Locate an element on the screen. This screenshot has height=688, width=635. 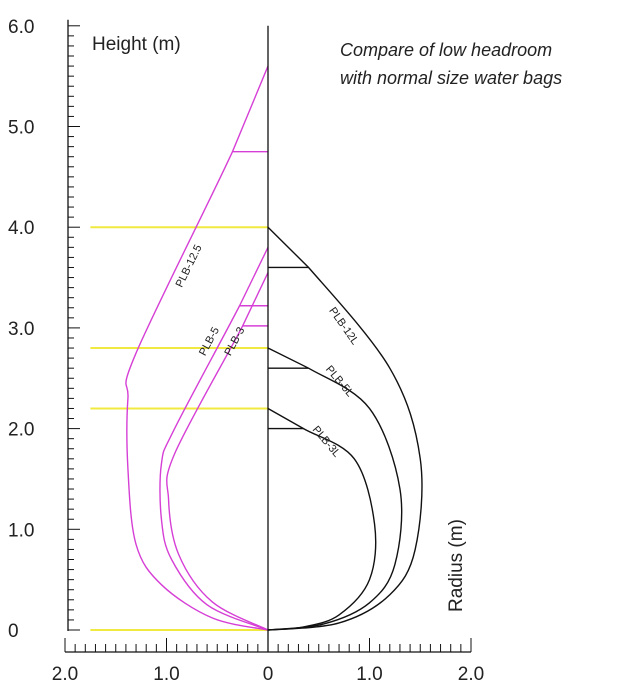
profile-plb-5l is located at coordinates (335, 489).